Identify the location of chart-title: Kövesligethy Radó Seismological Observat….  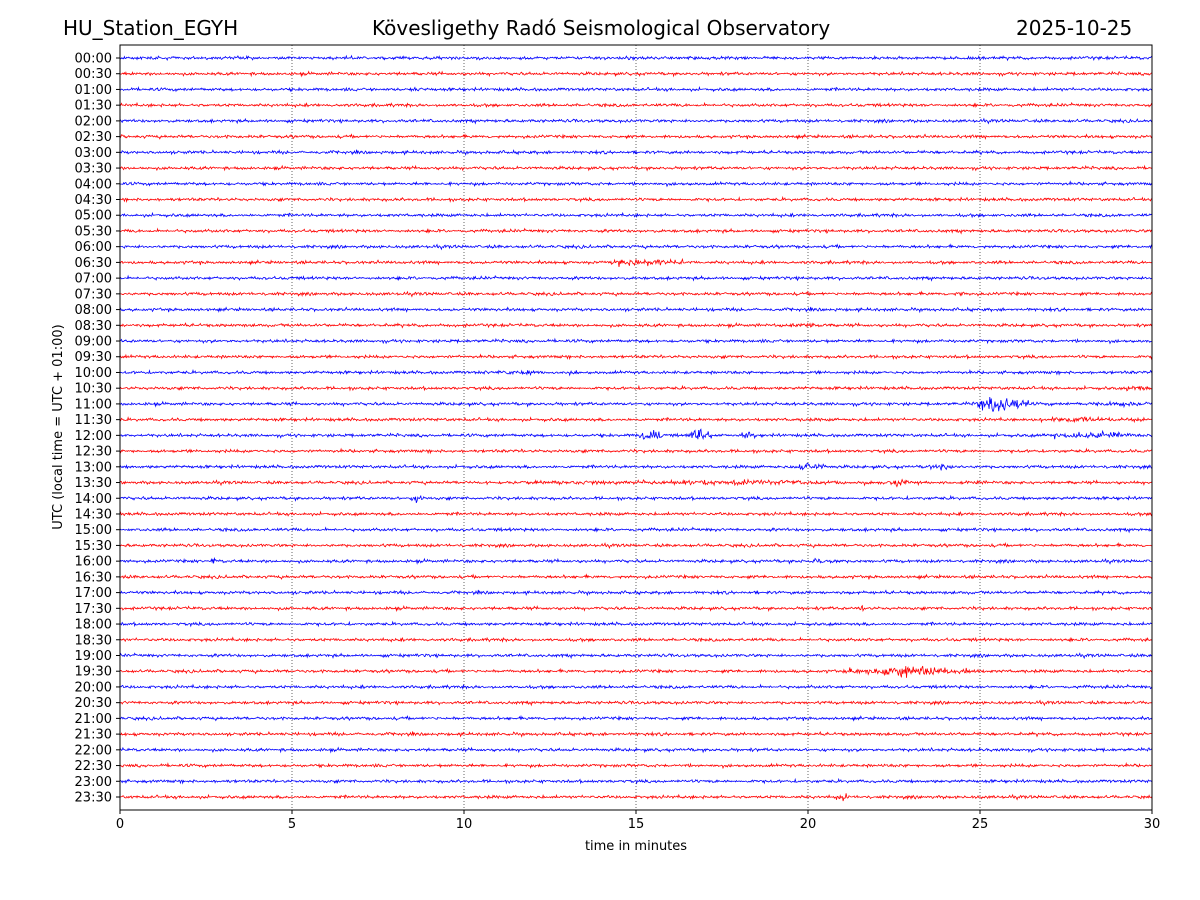
(601, 28).